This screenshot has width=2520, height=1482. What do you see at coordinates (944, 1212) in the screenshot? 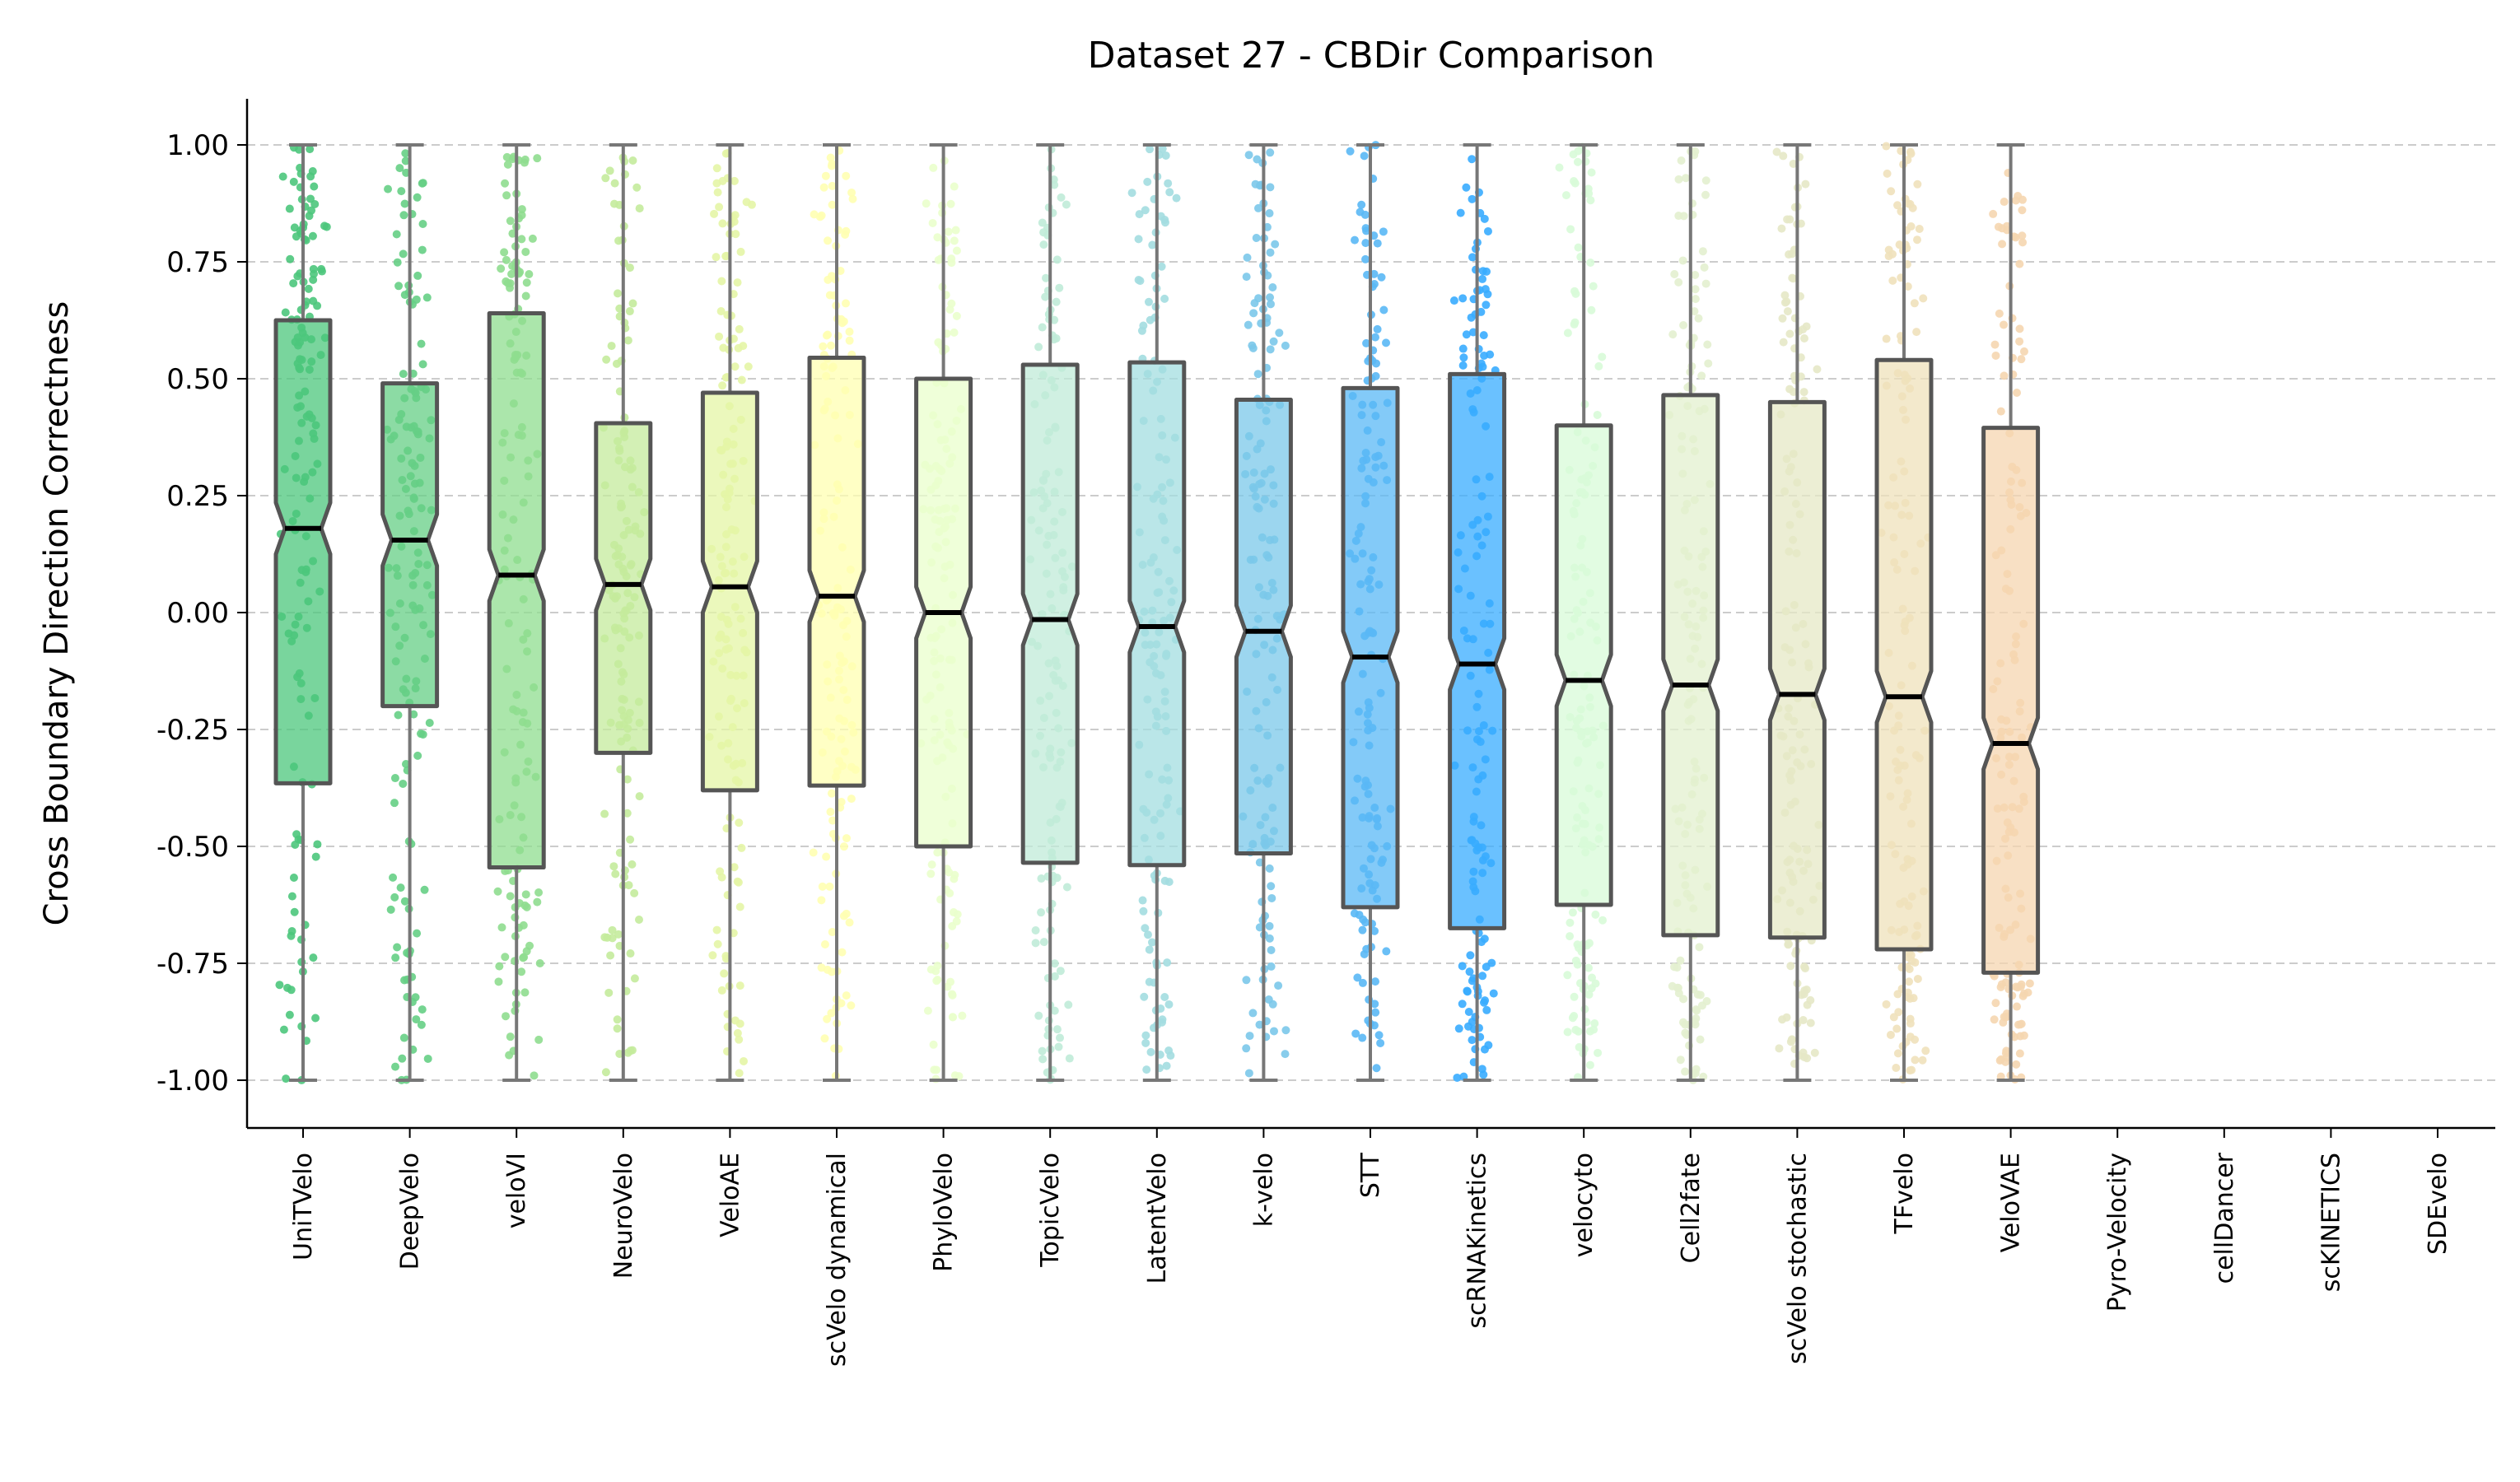
I see `x-tick-label: PhyloVelo` at bounding box center [944, 1212].